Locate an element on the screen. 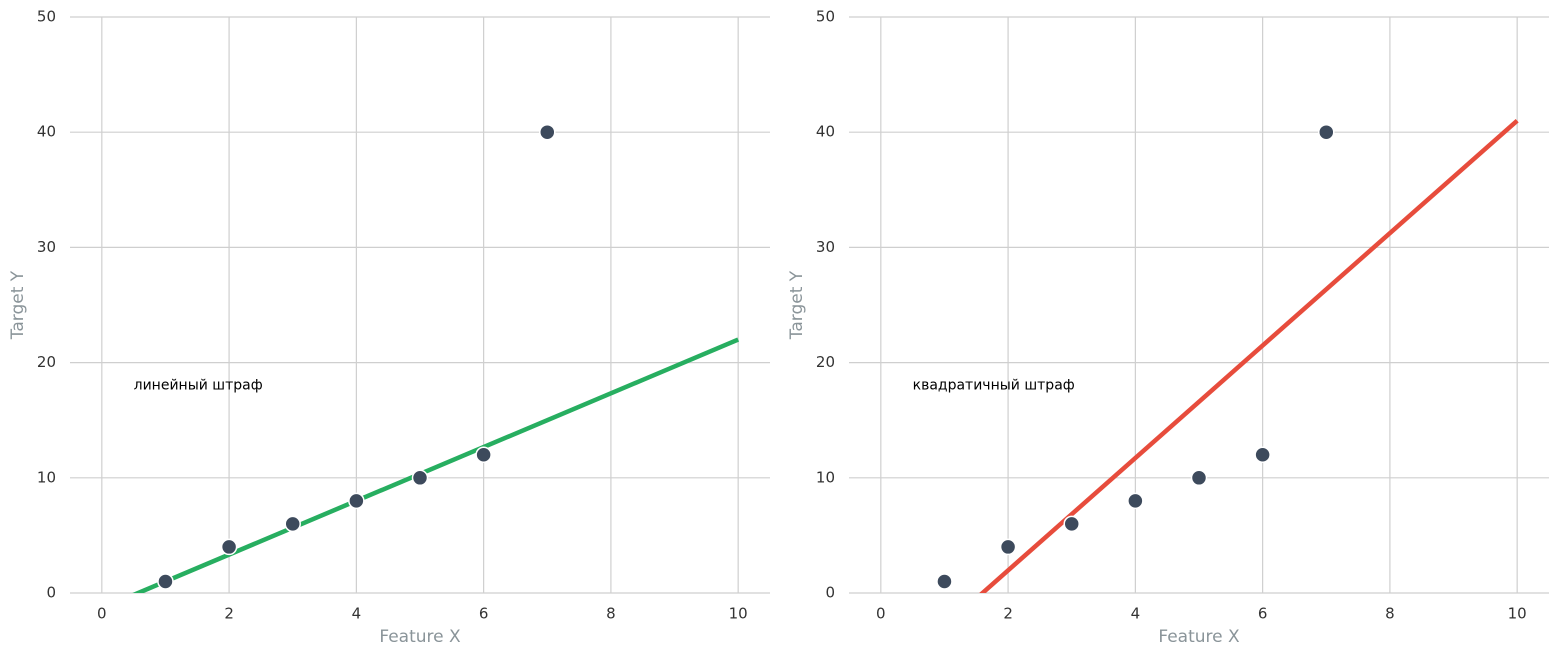 The width and height of the screenshot is (1560, 658). annotation: квадратичный штраф is located at coordinates (994, 386).